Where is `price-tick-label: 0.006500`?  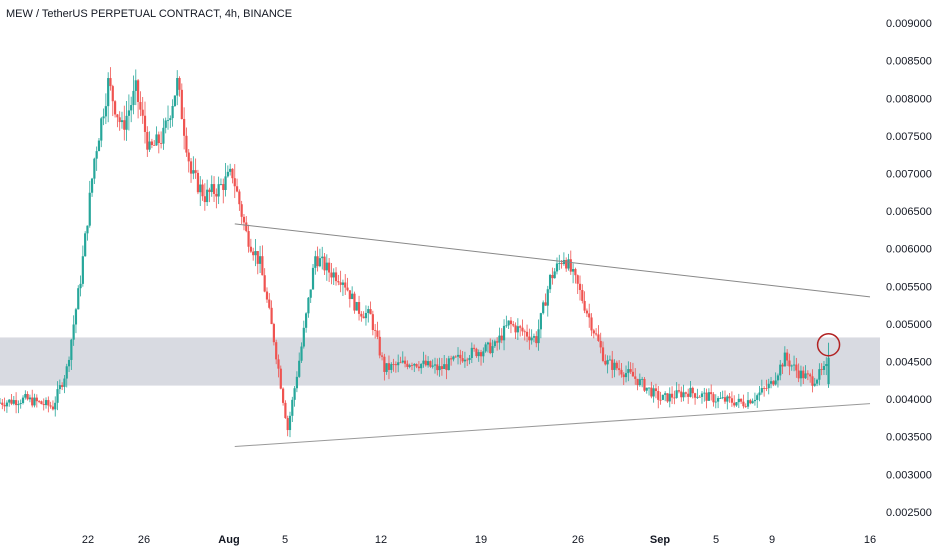
price-tick-label: 0.006500 is located at coordinates (909, 212).